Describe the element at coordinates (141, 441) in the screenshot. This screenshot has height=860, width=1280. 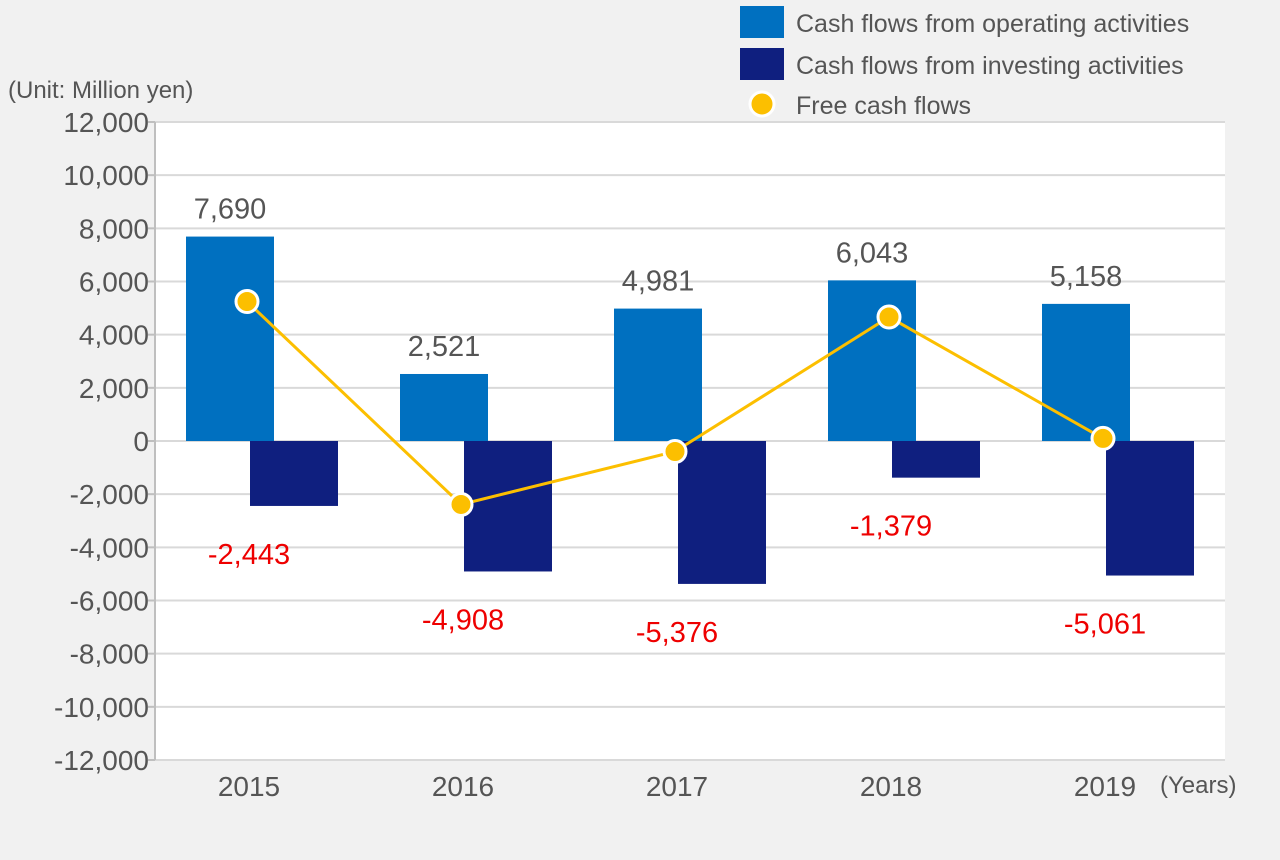
I see `y-tick-label: 0` at that location.